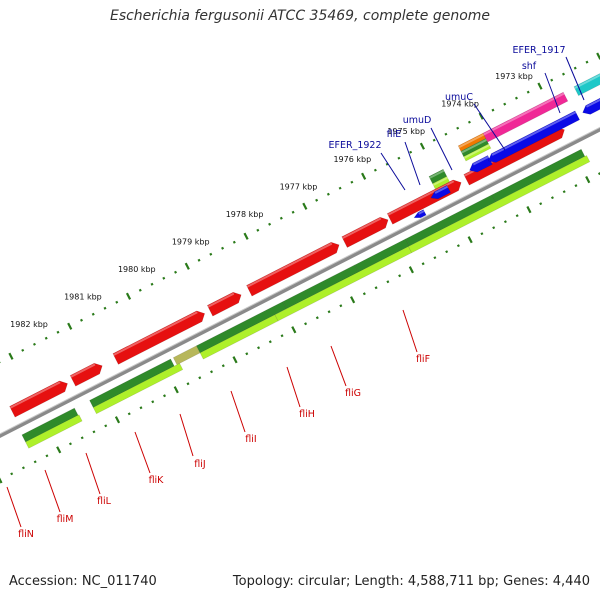  Describe the element at coordinates (501, 208) in the screenshot. I see `gene-bar-light-5-shine` at that location.